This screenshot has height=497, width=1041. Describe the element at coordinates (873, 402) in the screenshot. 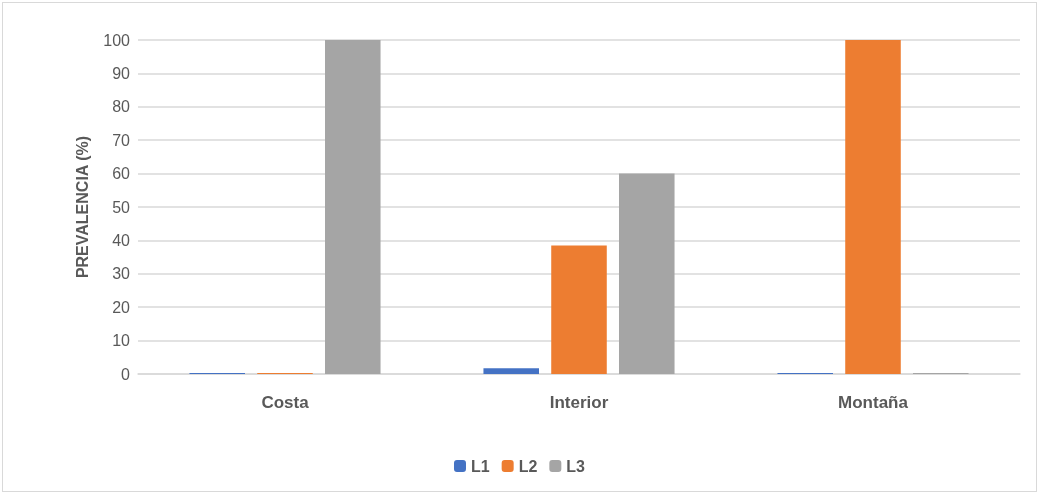

I see `x-tick-label: Montaña` at that location.